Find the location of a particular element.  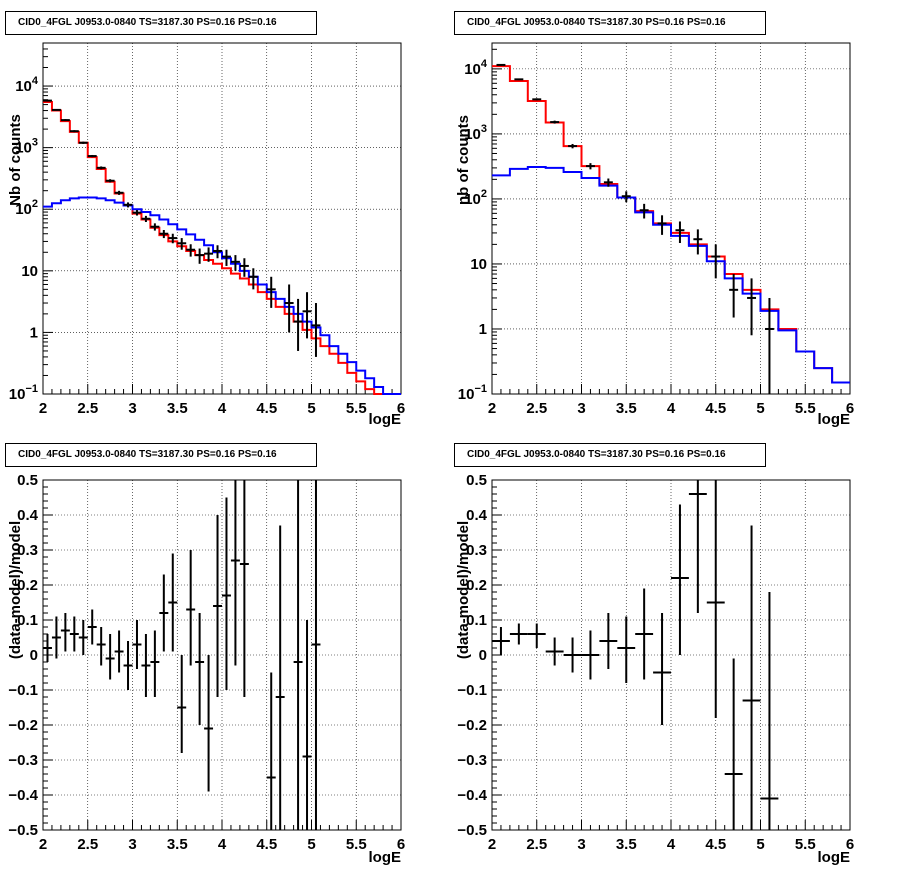

y-tick-label: −0.4 is located at coordinates (472, 795).